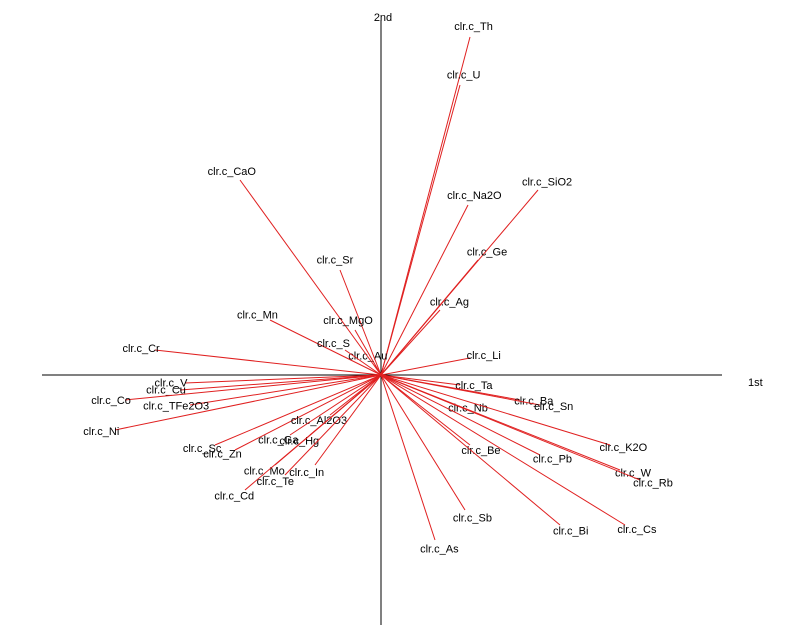  What do you see at coordinates (257, 315) in the screenshot?
I see `vector-label: clr.c_Mn` at bounding box center [257, 315].